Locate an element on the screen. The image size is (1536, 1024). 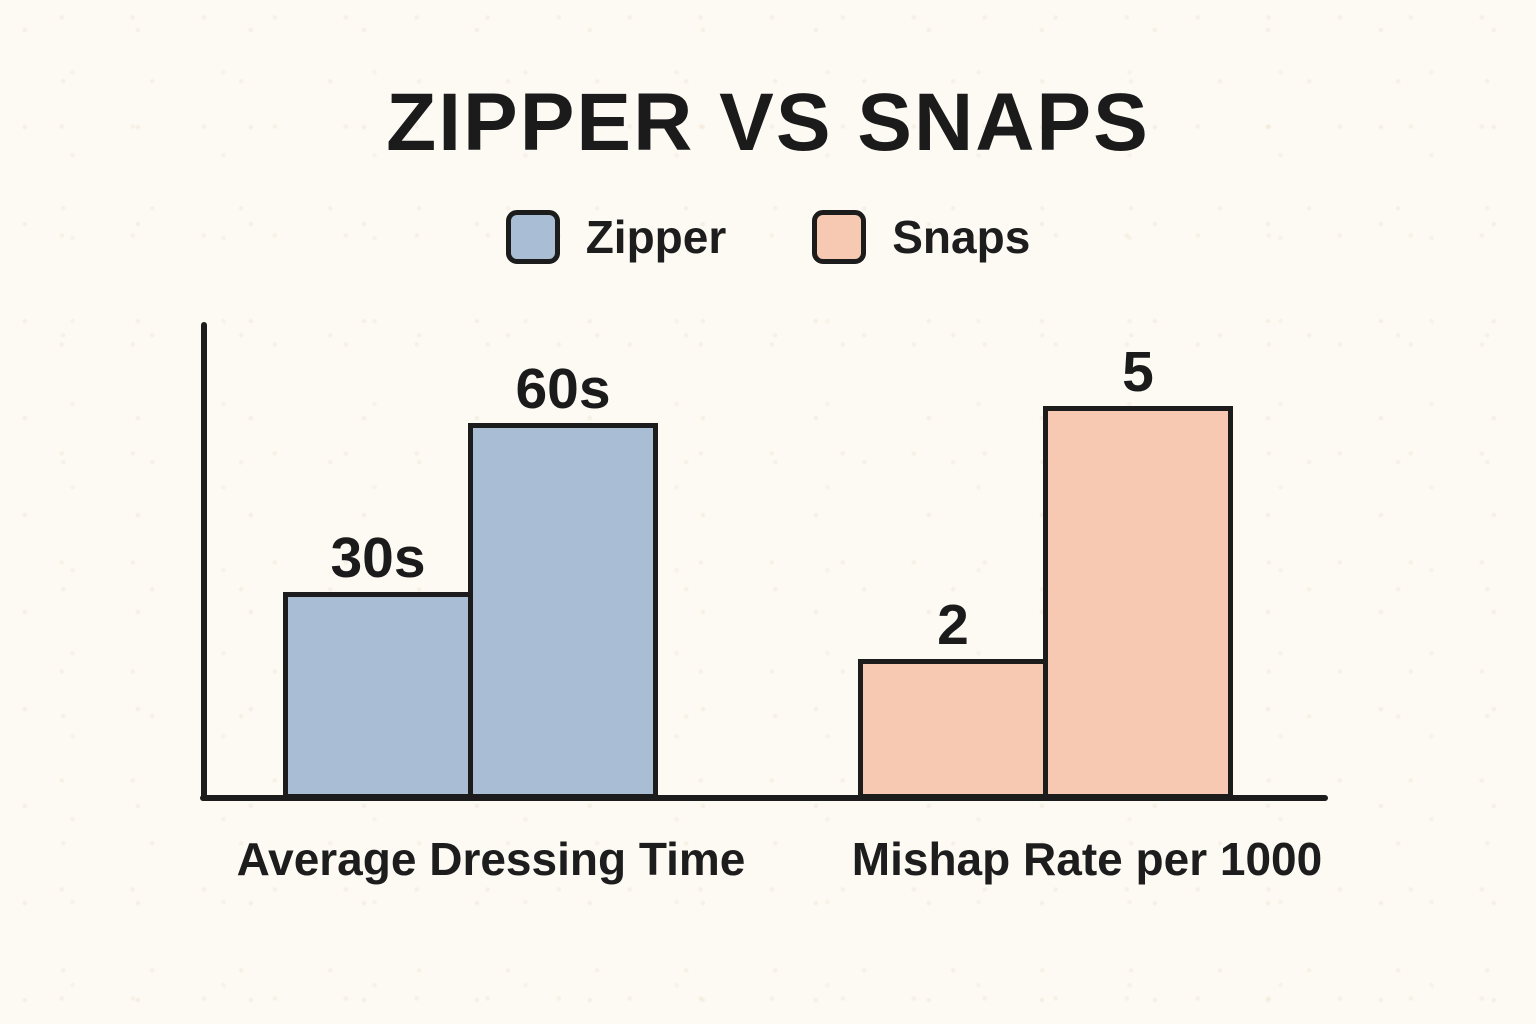
zipper-swatch-icon is located at coordinates (532, 237).